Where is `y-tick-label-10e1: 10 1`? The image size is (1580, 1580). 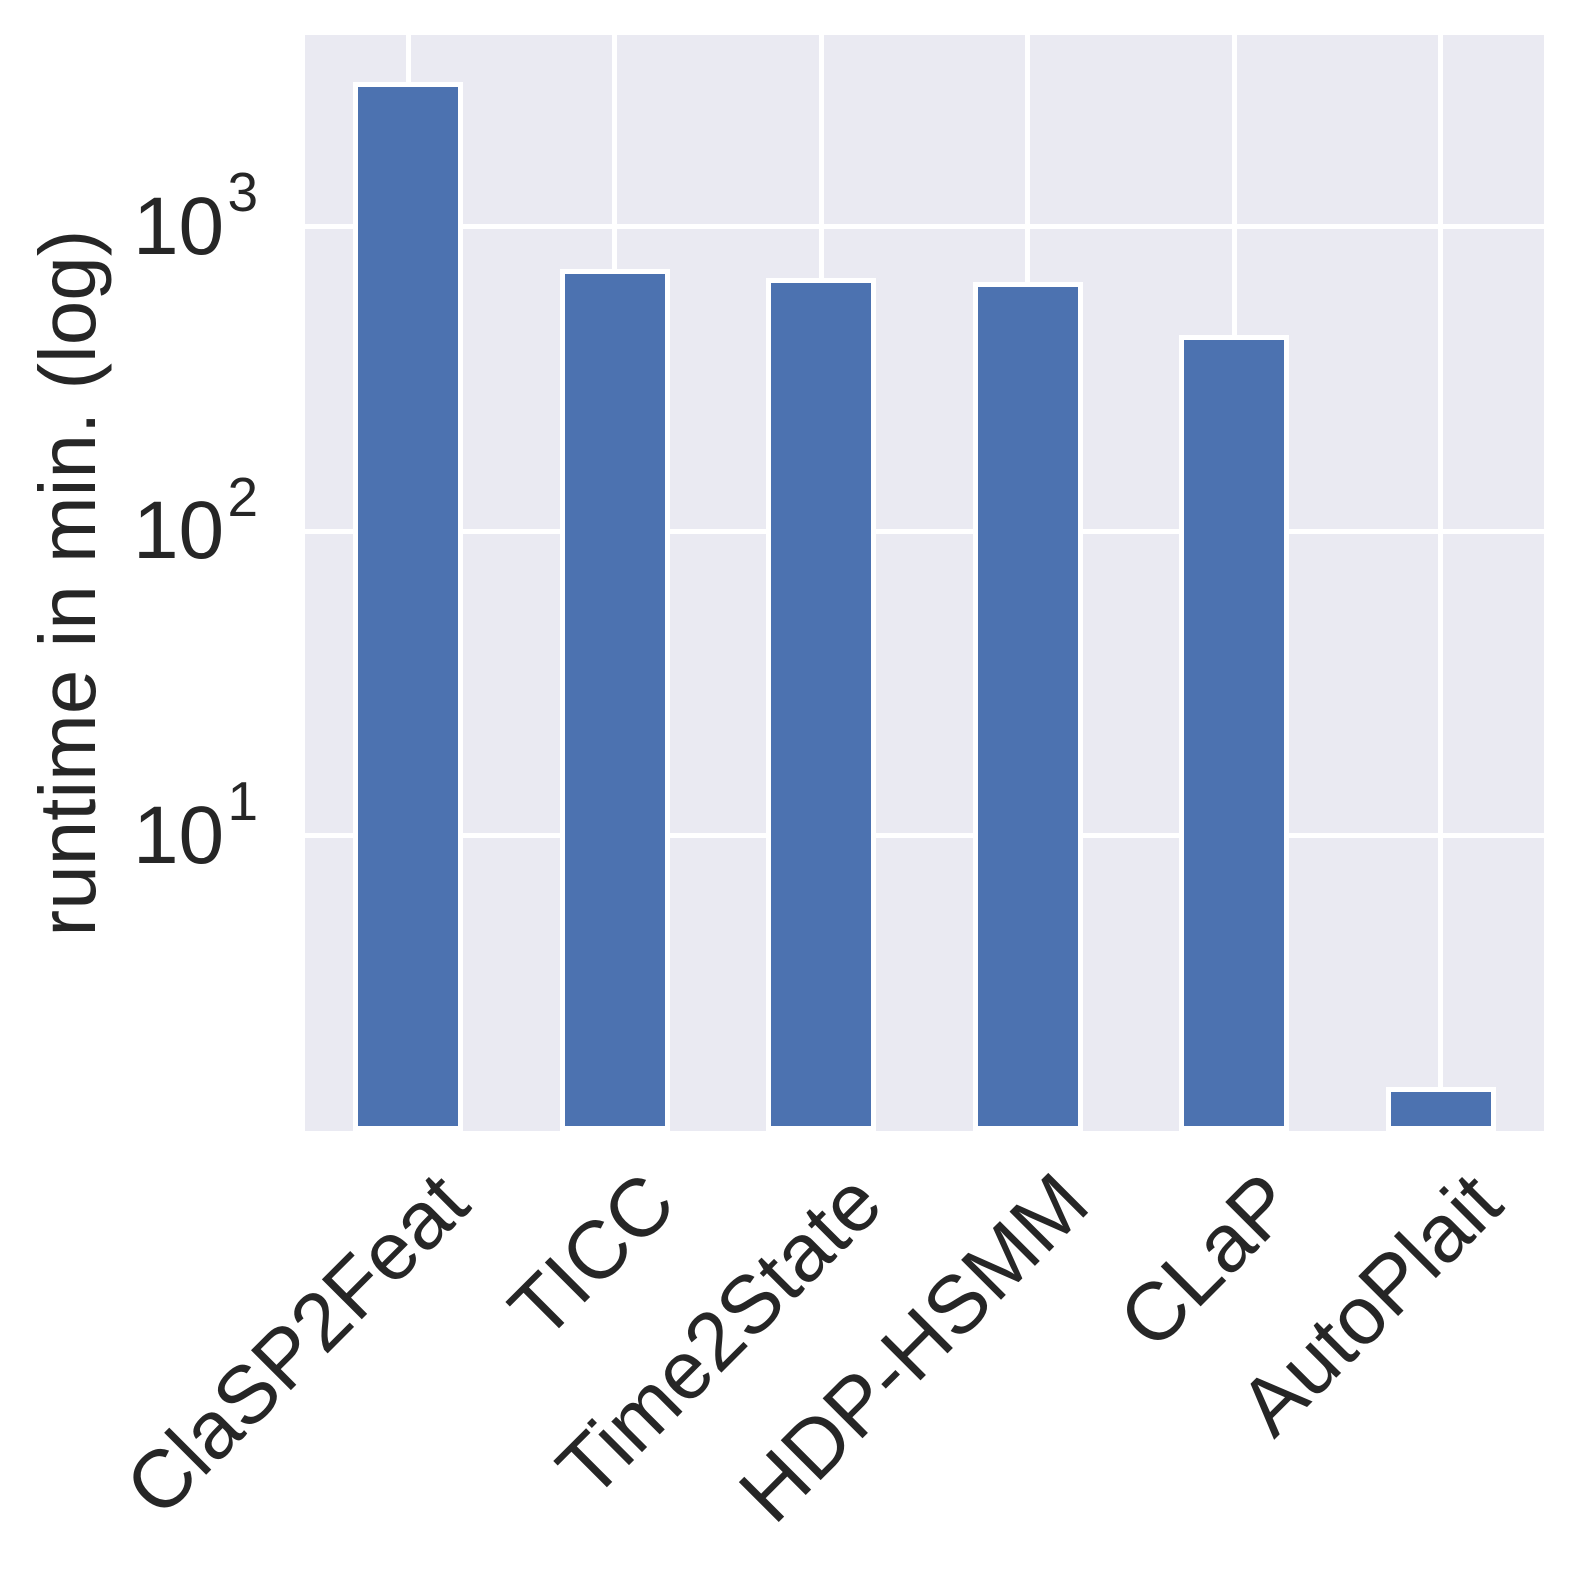
y-tick-label-10e1: 10 1 is located at coordinates (195, 825).